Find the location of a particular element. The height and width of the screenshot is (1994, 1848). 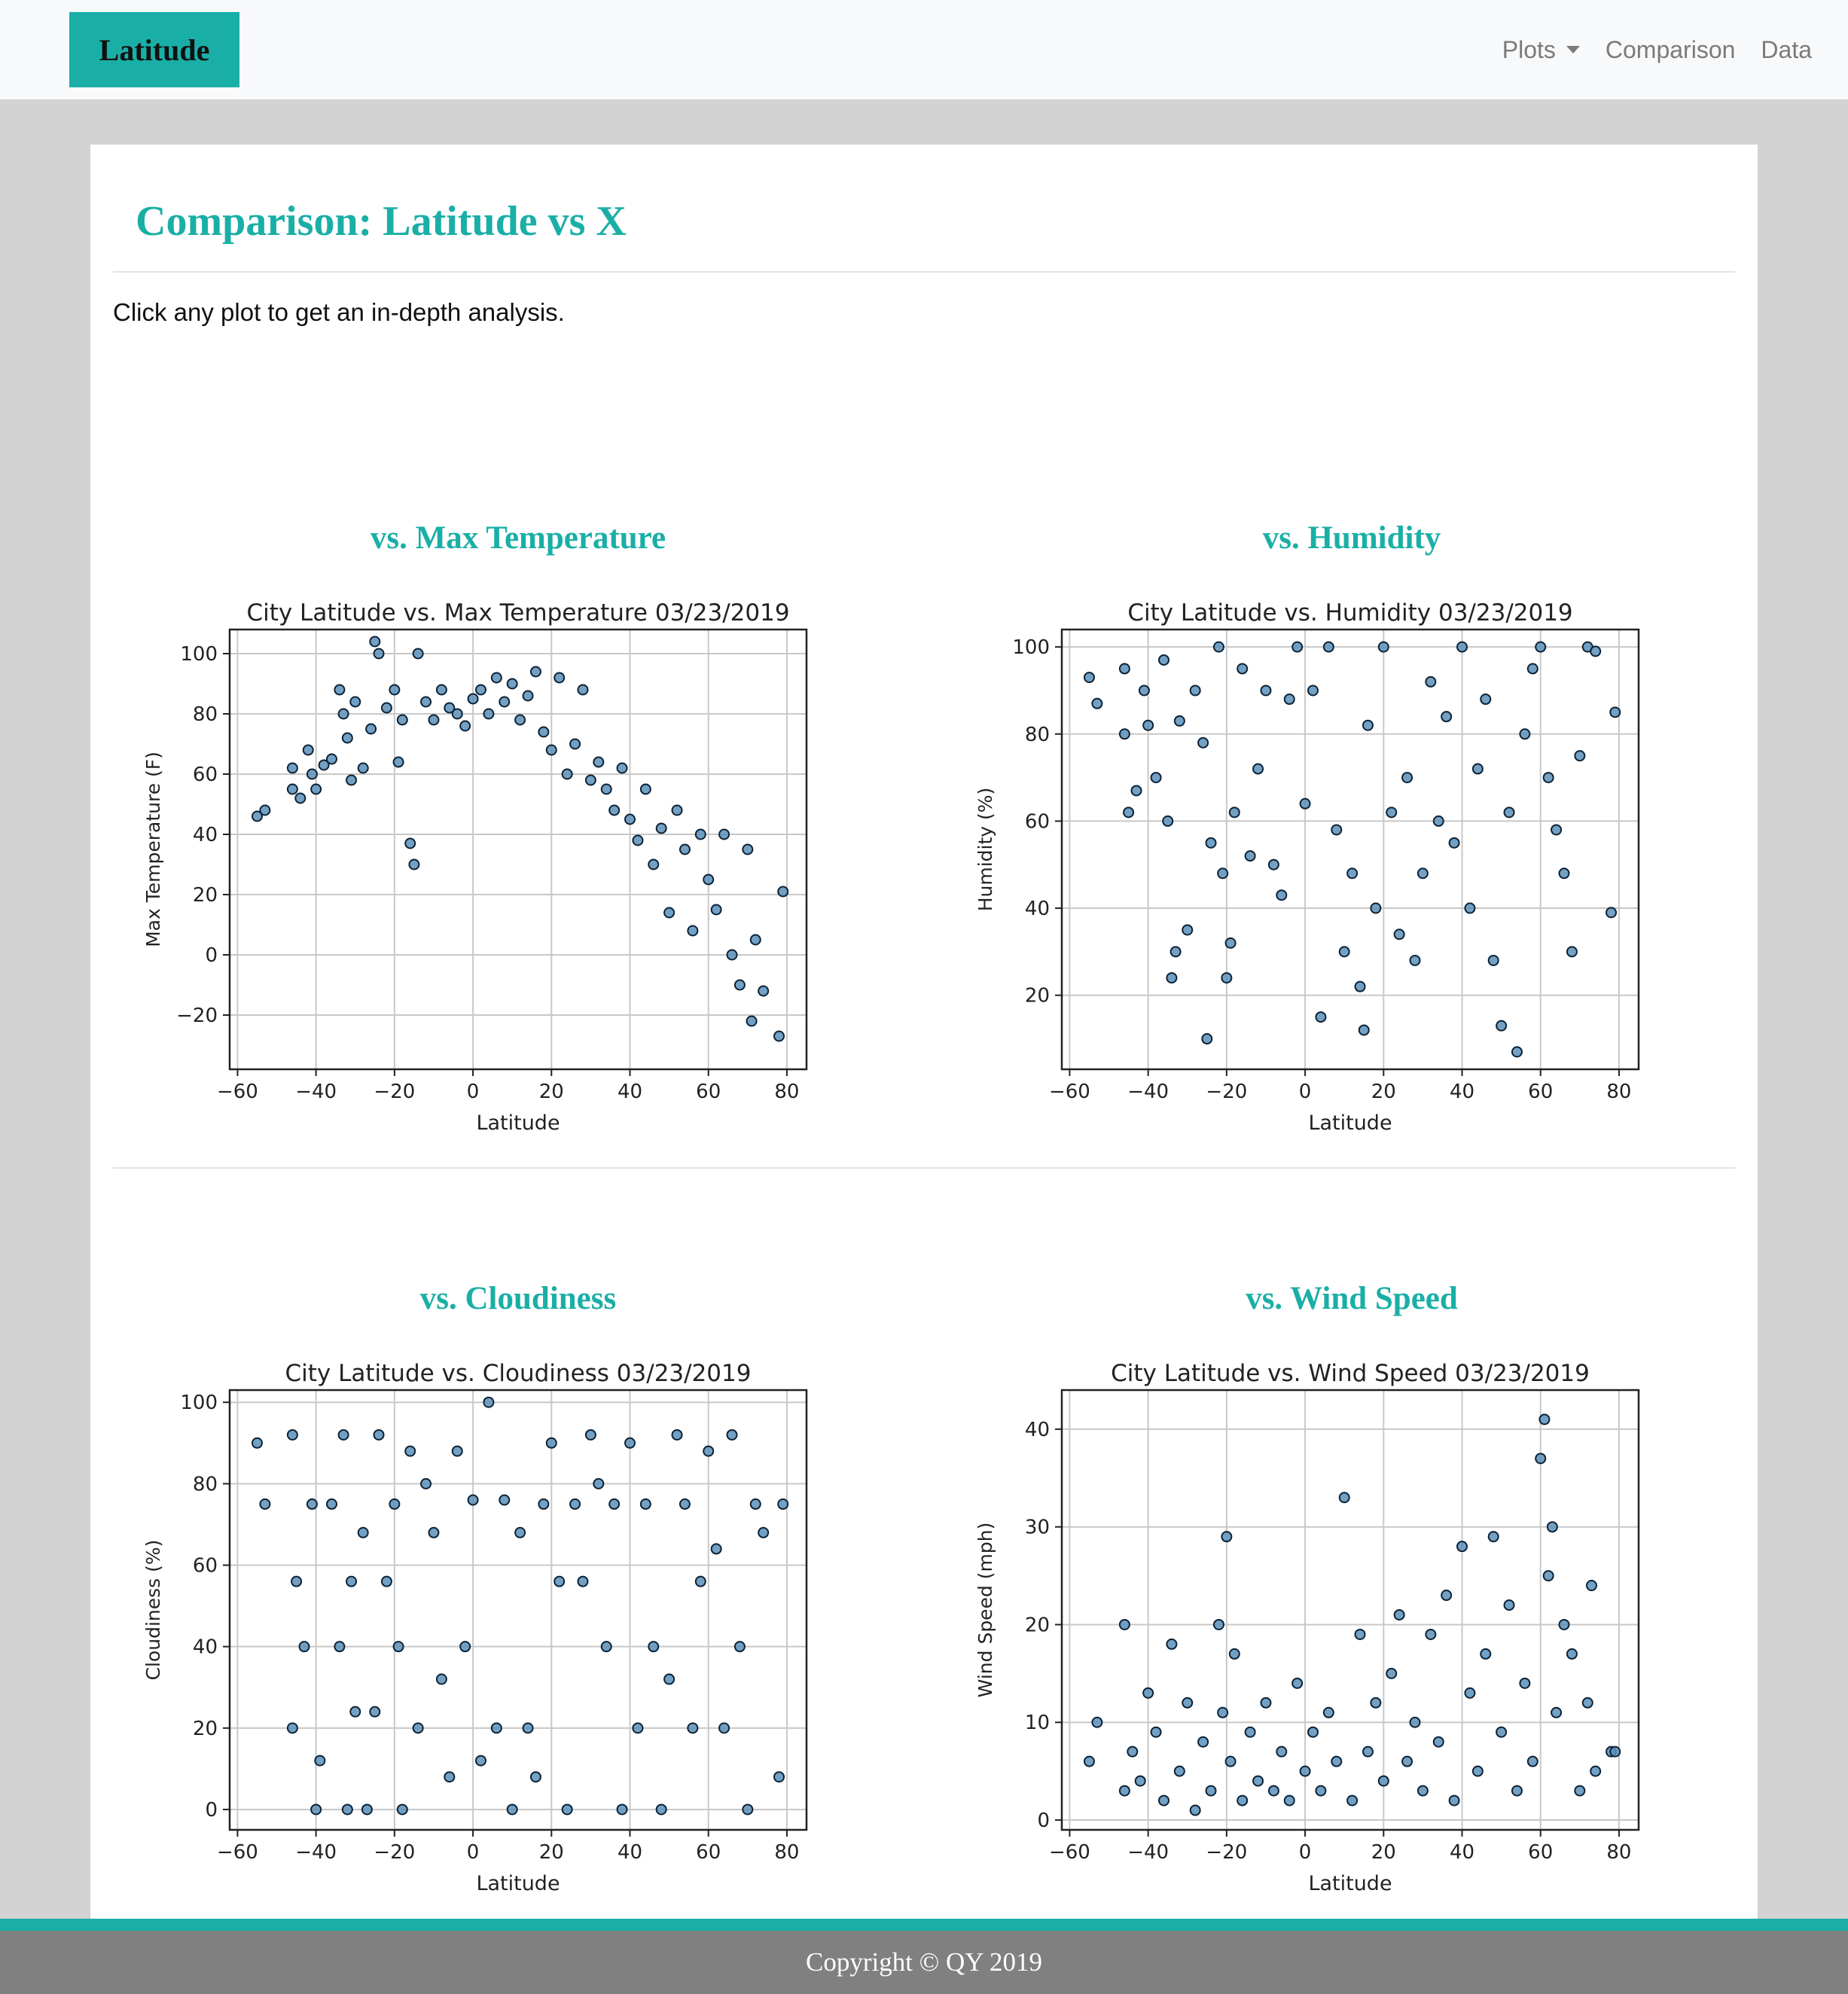

y-tick-label: 20 is located at coordinates (206, 1729).